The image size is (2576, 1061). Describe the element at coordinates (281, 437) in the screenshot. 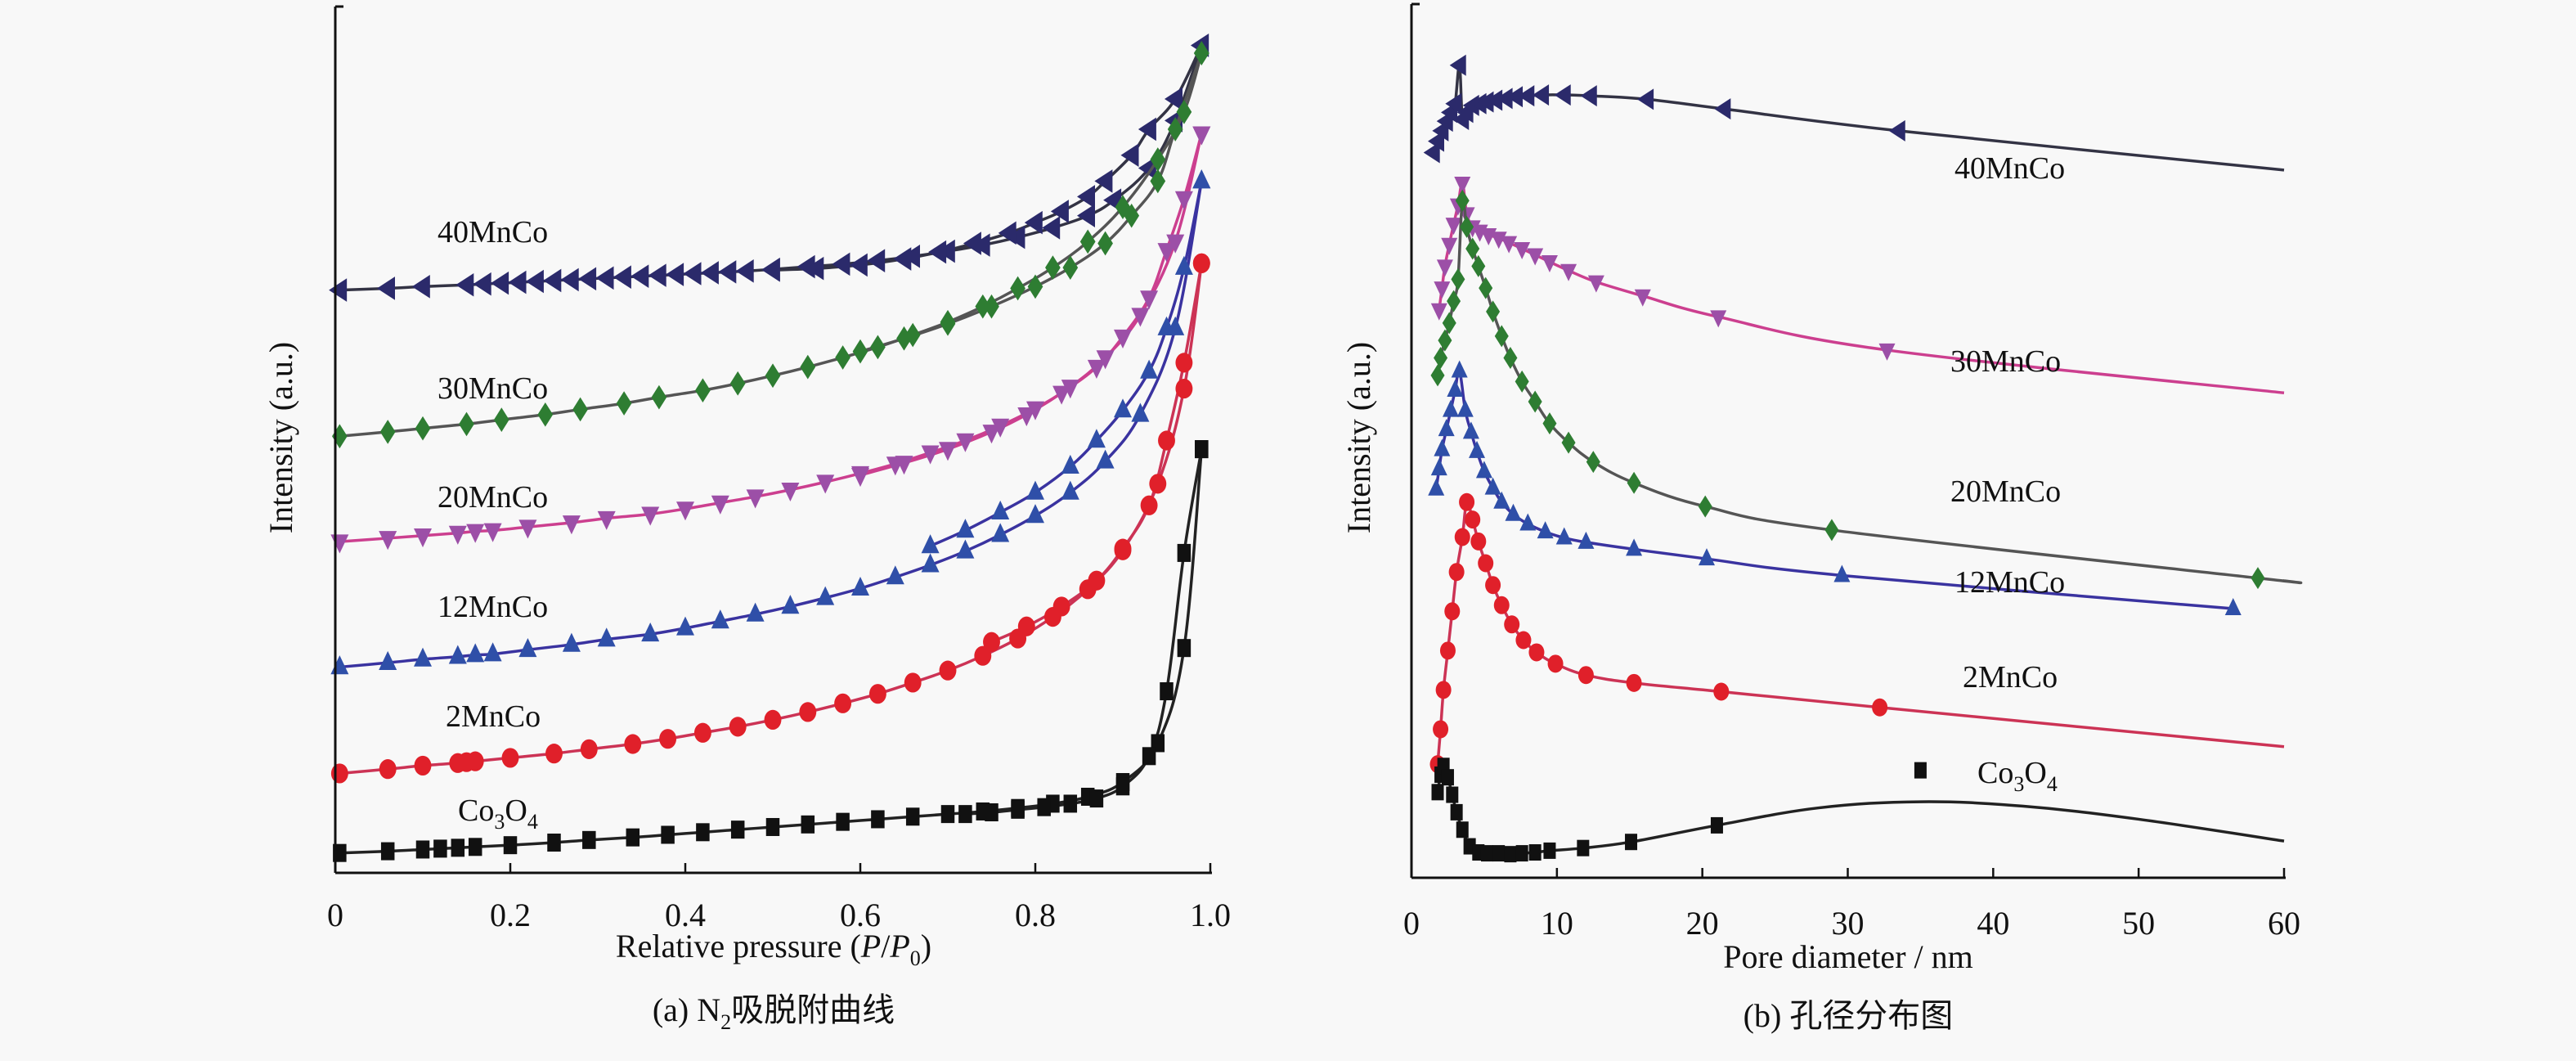

I see `panel-a-y-axis-title: Intensity (a.u.)` at that location.